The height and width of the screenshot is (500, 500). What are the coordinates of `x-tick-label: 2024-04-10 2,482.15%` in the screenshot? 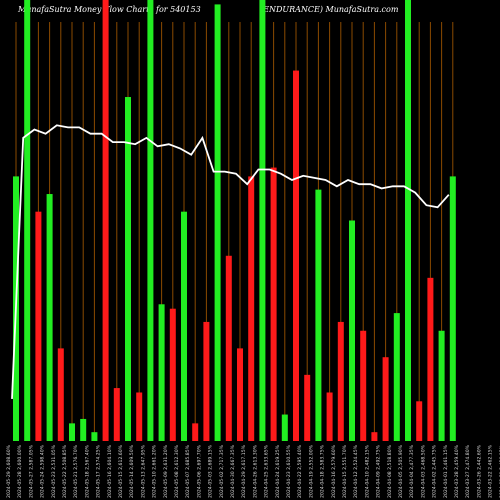 It's located at (367, 471).